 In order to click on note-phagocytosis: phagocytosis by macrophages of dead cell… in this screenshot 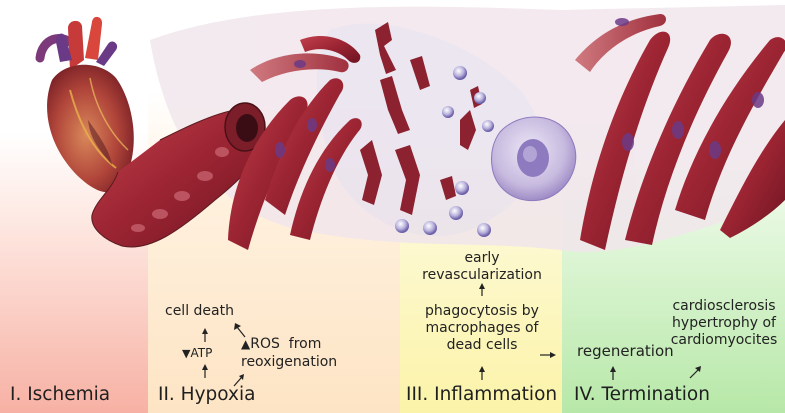, I will do `click(482, 328)`.